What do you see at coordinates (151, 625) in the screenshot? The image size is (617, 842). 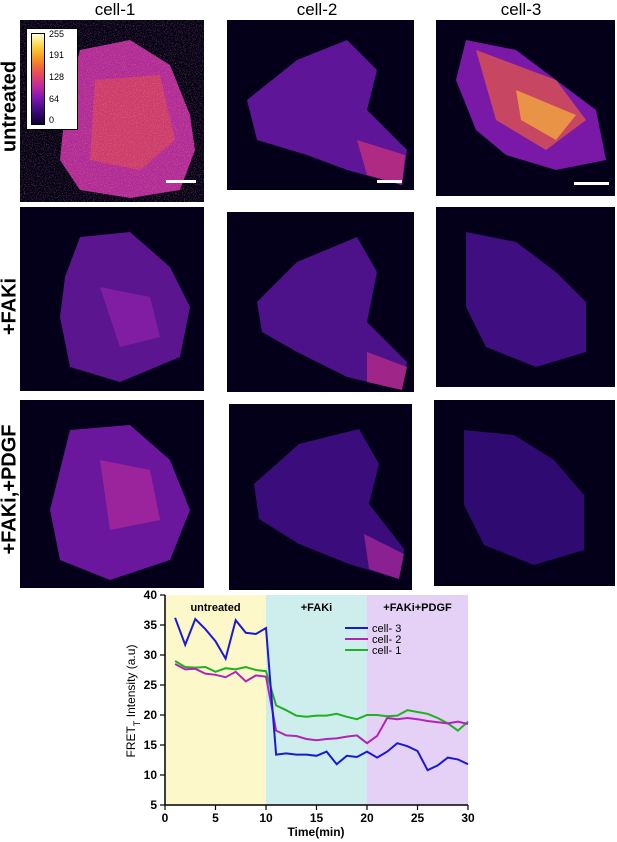 I see `y-tick-label: 35` at bounding box center [151, 625].